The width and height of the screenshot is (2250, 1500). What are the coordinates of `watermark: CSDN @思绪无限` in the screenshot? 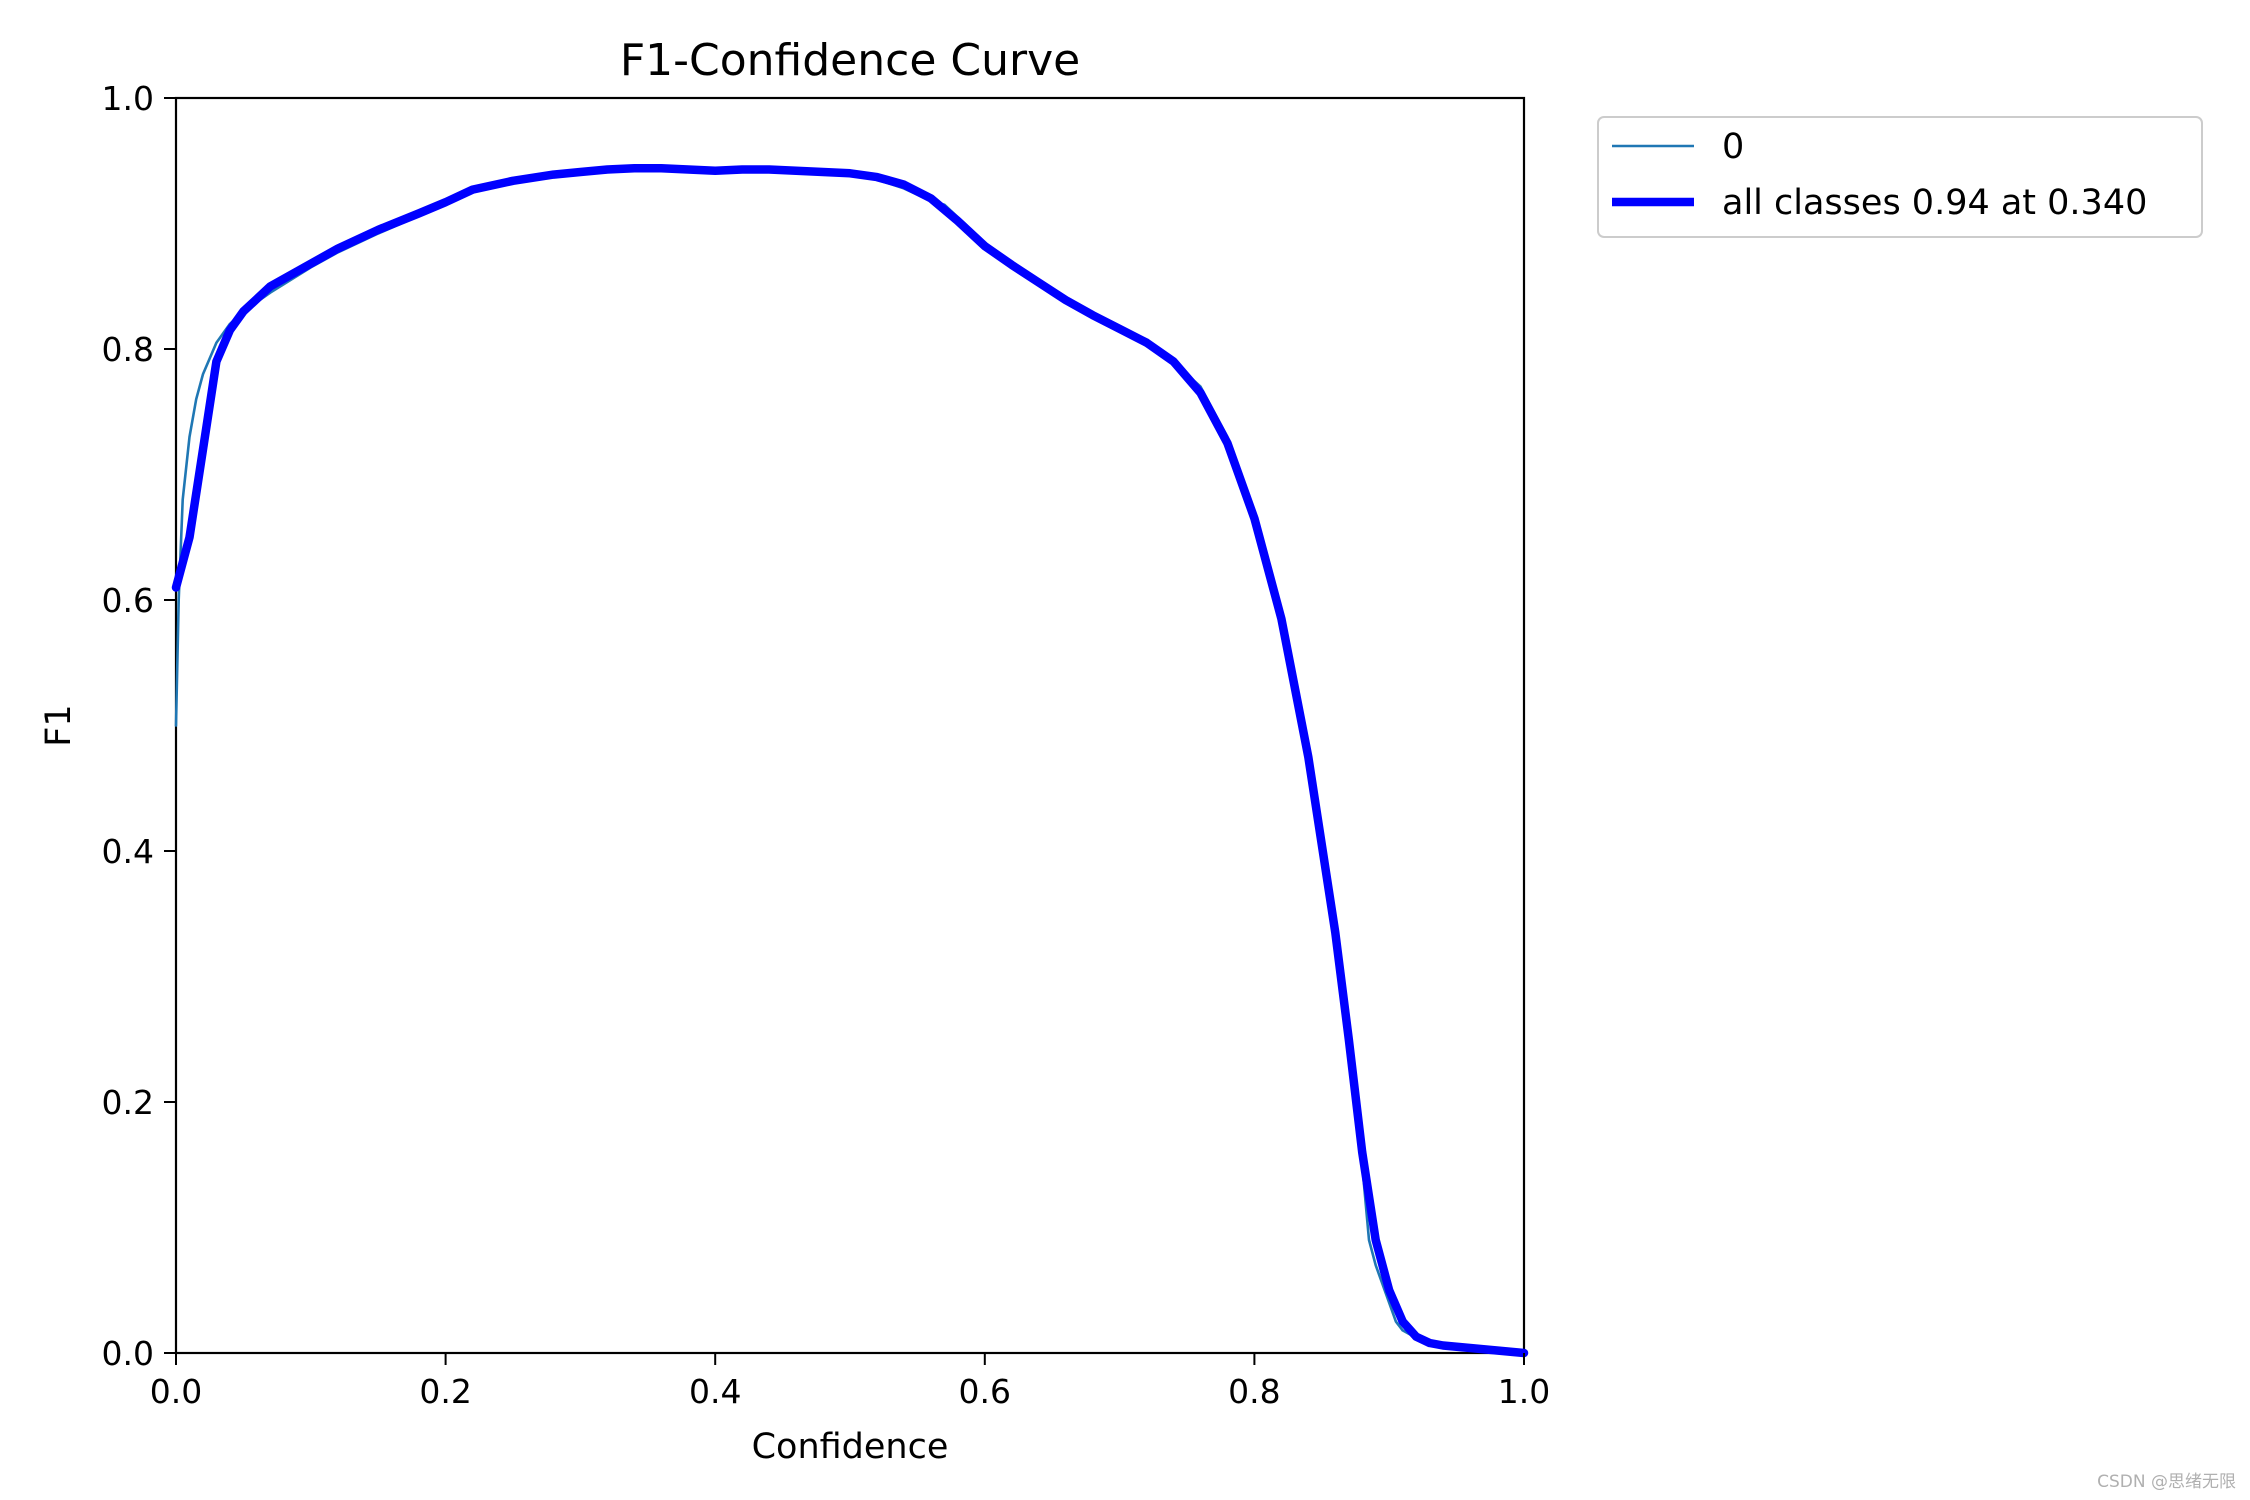 It's located at (2166, 1482).